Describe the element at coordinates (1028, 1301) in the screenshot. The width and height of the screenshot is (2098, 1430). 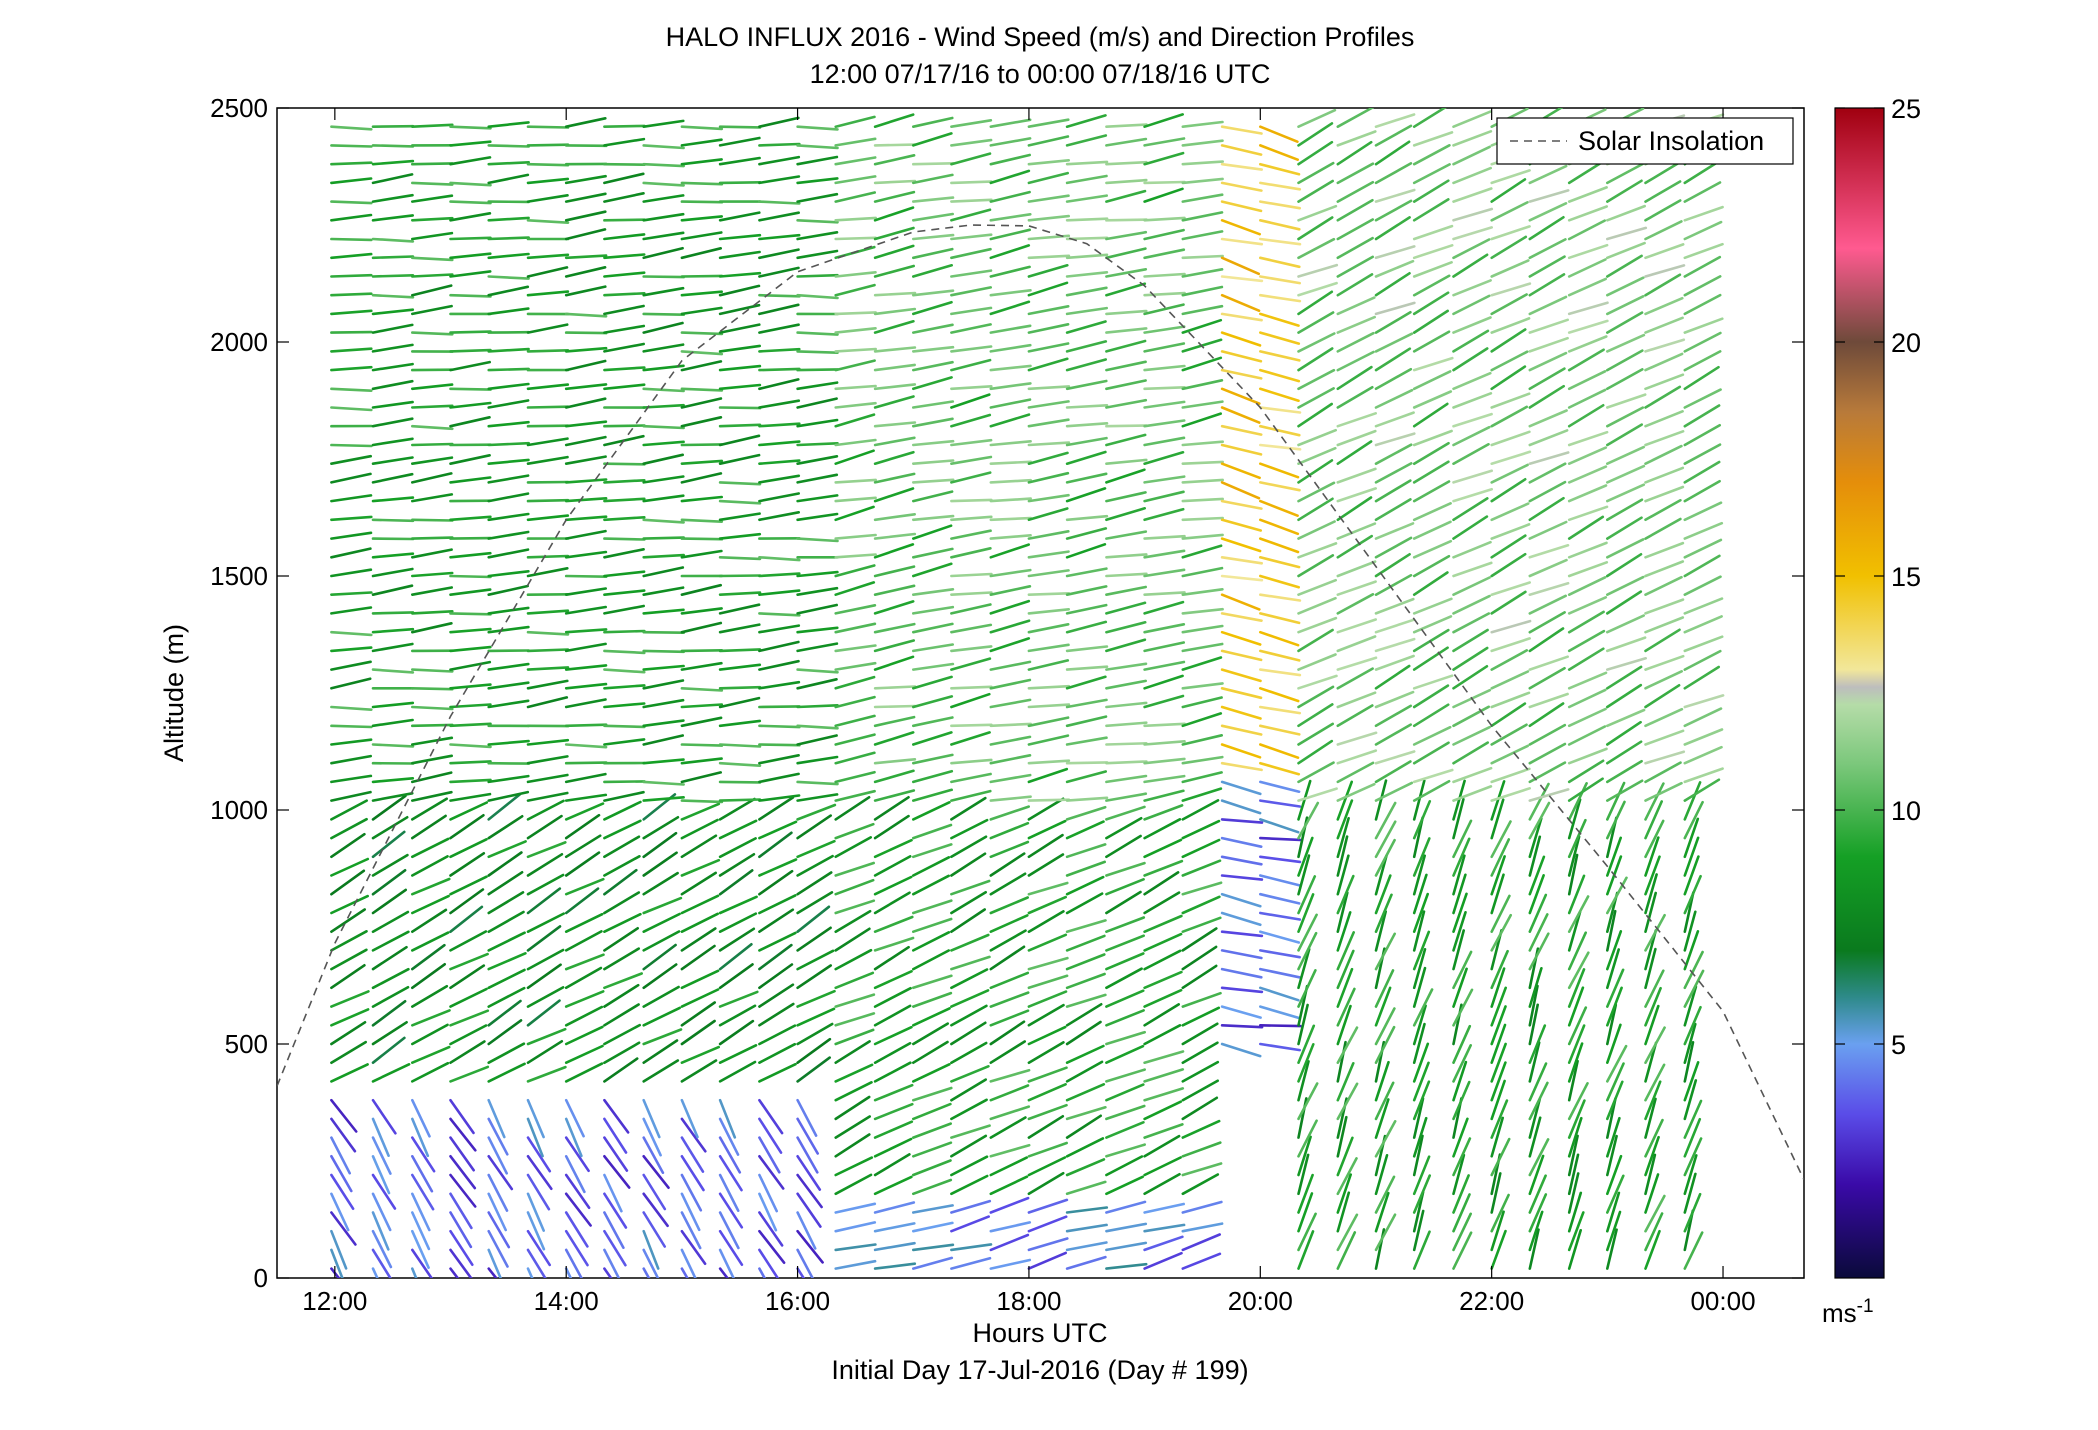
I see `x-tick-label: 18:00` at that location.